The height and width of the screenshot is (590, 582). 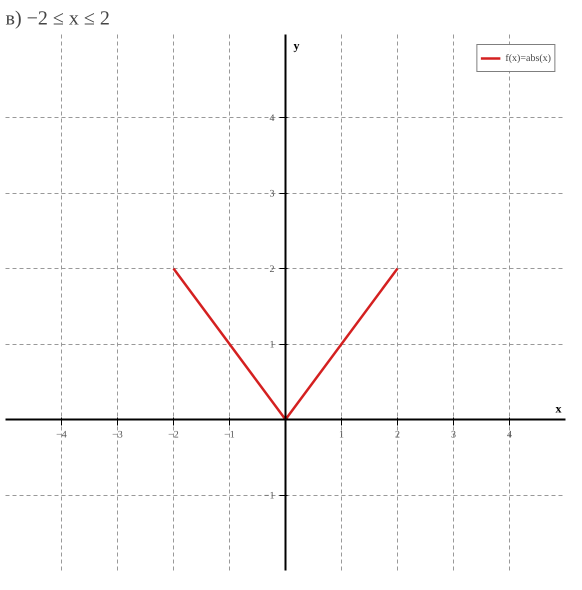 What do you see at coordinates (61, 435) in the screenshot?
I see `x-tick-label: −4` at bounding box center [61, 435].